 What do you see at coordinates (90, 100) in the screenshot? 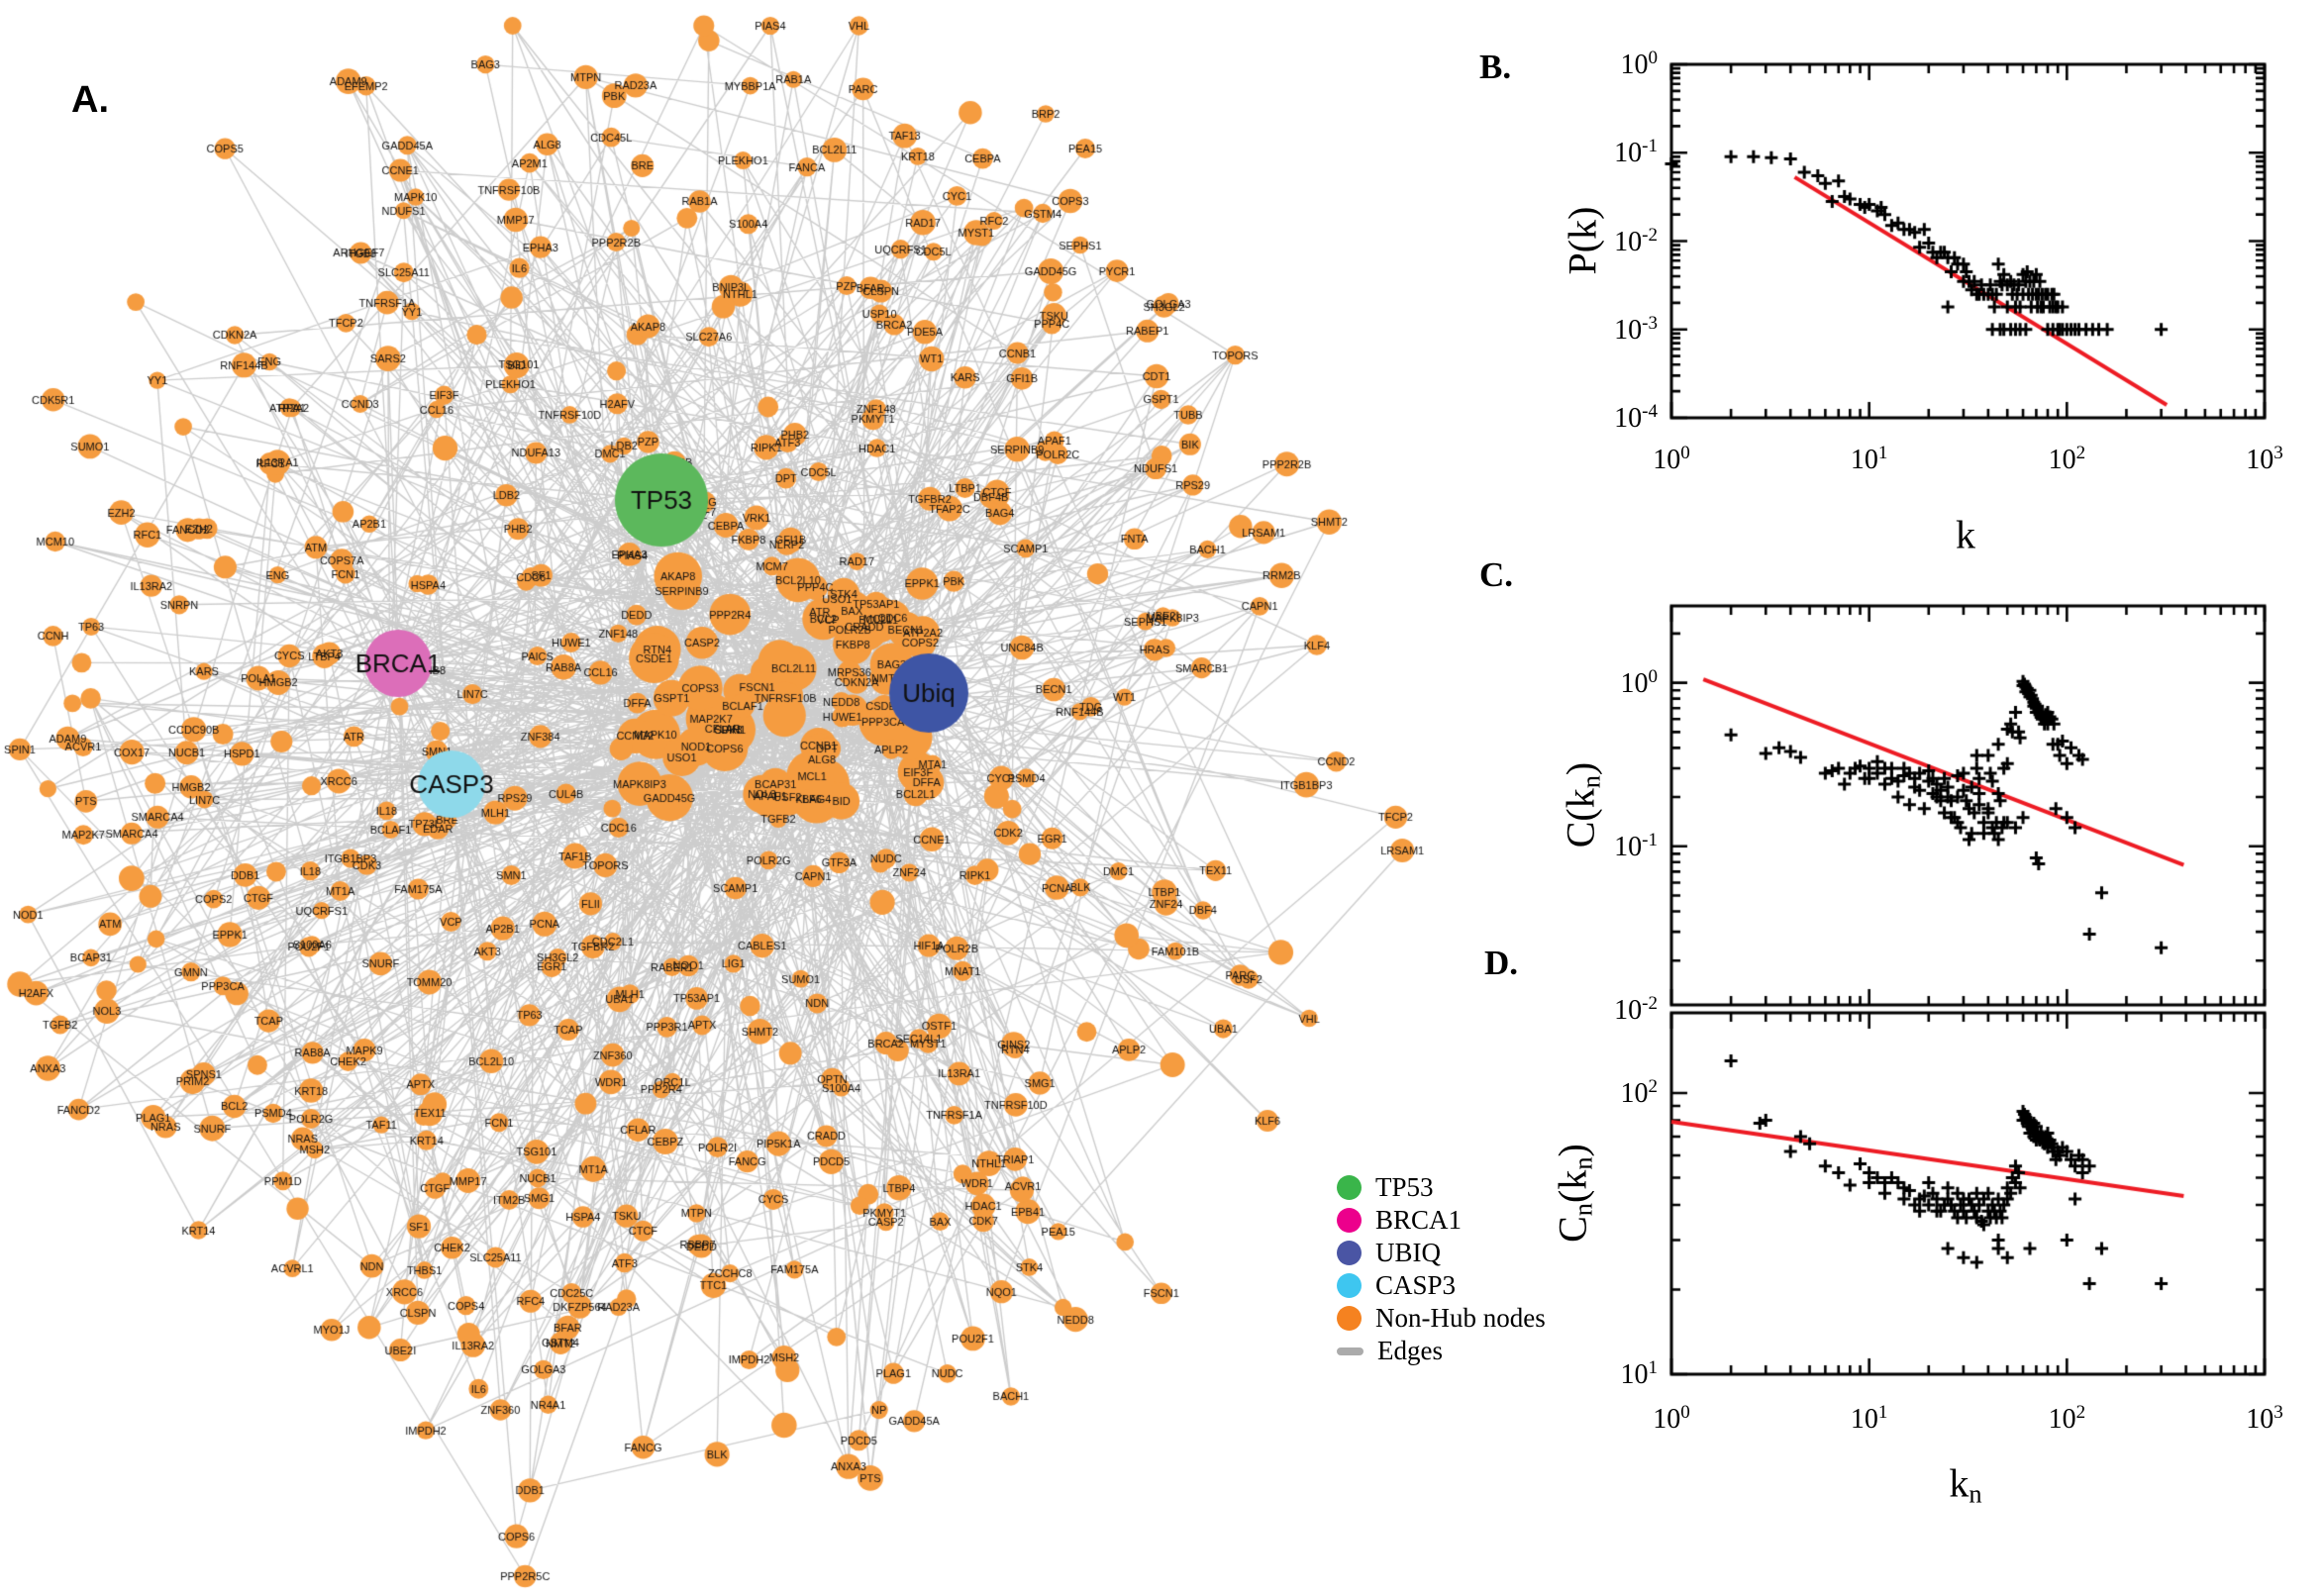
I see `panel-a-label: A.` at bounding box center [90, 100].